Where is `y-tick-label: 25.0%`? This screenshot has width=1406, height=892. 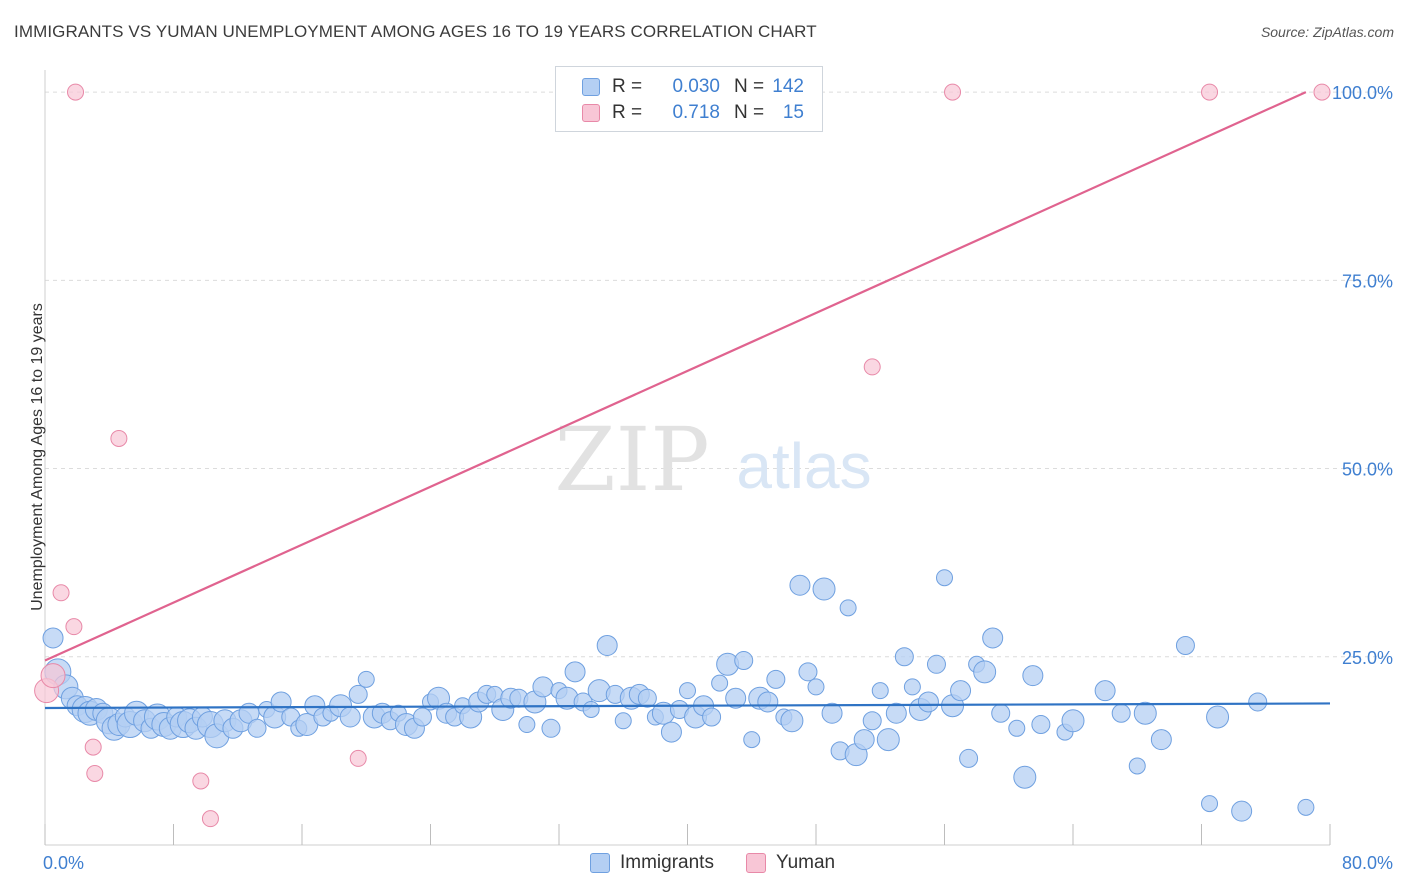
y-tick-label: 25.0% is located at coordinates (1367, 658).